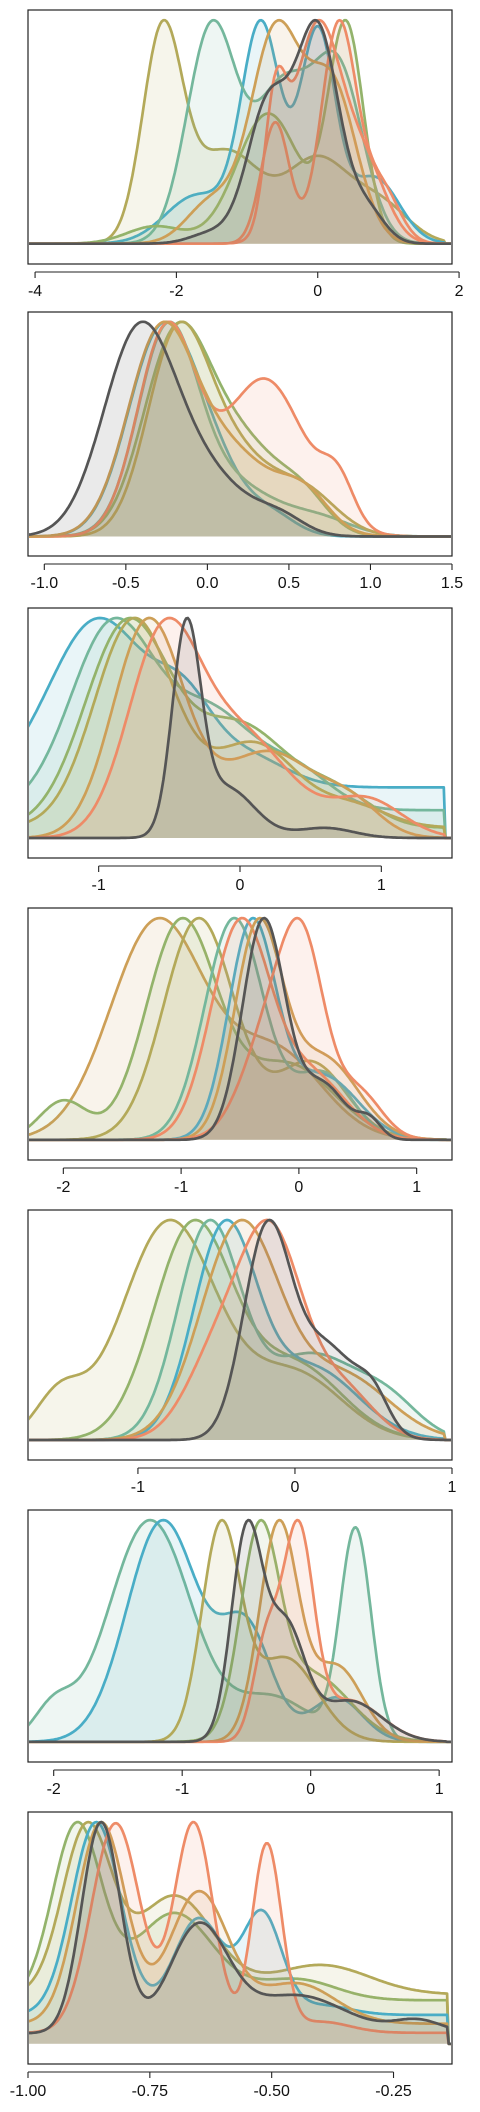 The height and width of the screenshot is (2112, 480). I want to click on density-panel-7: -1.00 -0.75 -0.50 -0.25, so click(231, 1955).